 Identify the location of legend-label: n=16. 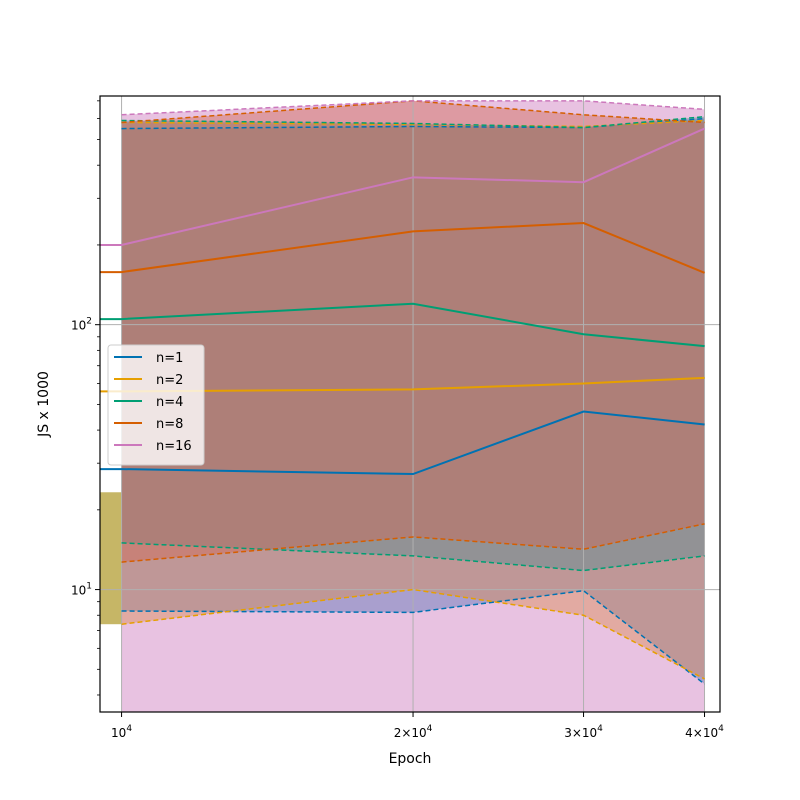
(174, 446).